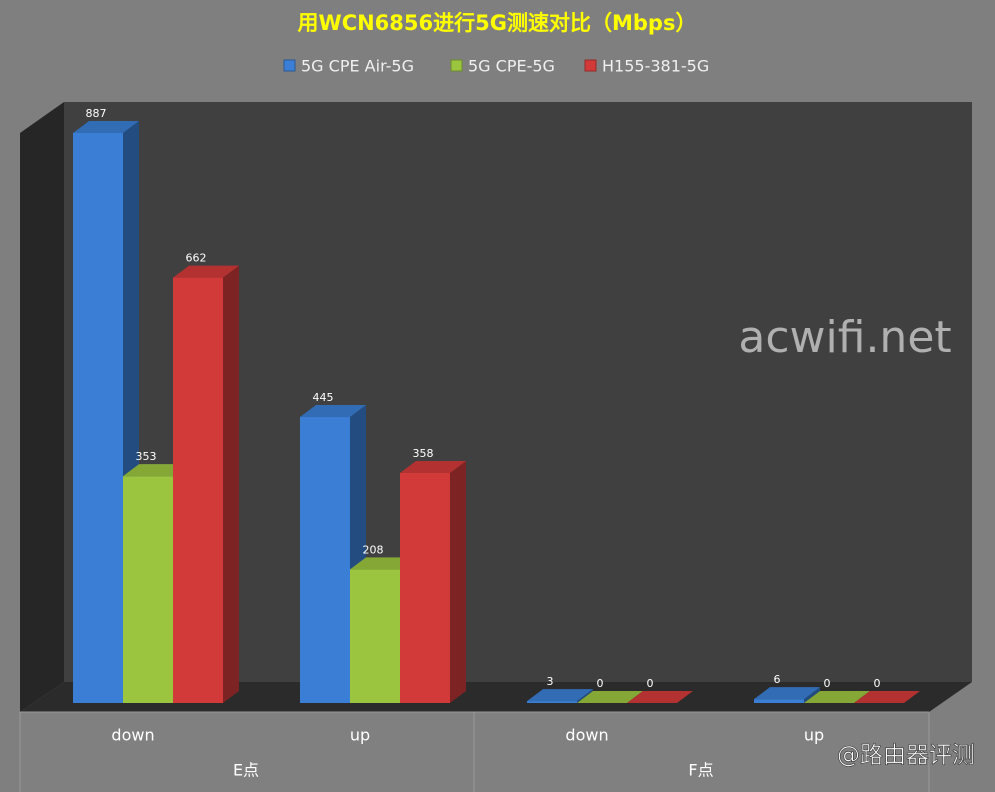  Describe the element at coordinates (550, 681) in the screenshot. I see `value-label: 3` at that location.